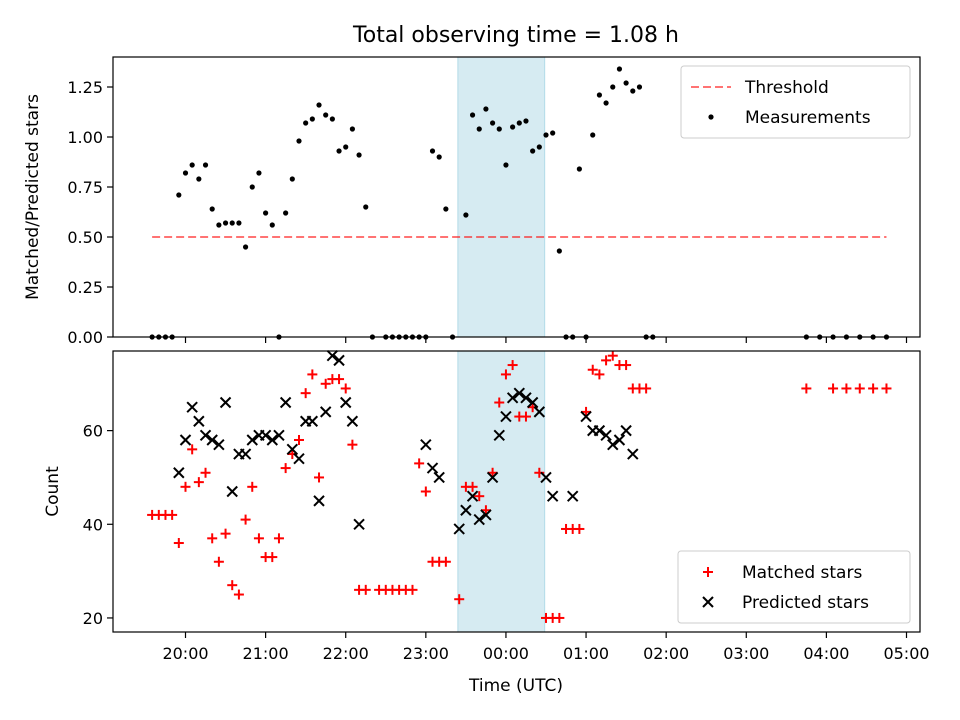 The height and width of the screenshot is (720, 960). What do you see at coordinates (93, 431) in the screenshot?
I see `y-tick-label: 60` at bounding box center [93, 431].